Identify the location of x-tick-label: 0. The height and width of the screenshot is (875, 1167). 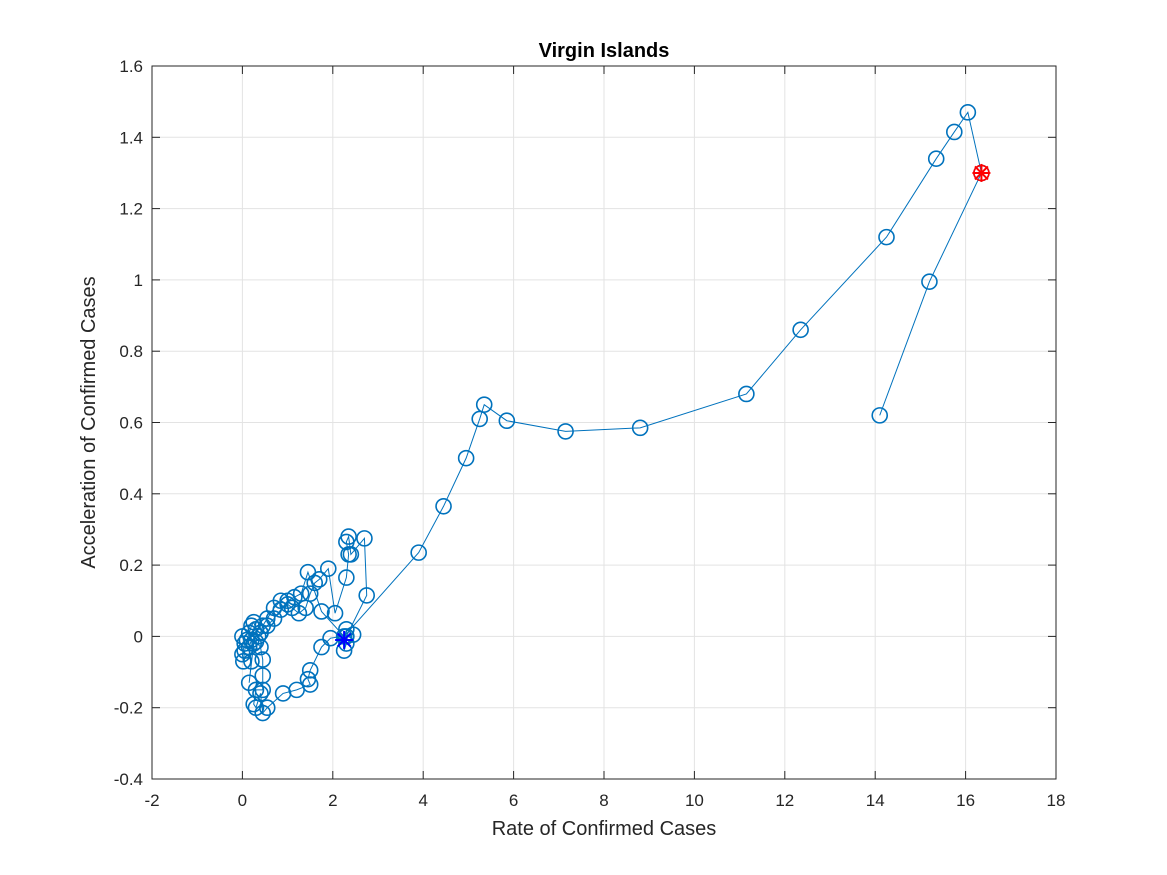
(242, 800).